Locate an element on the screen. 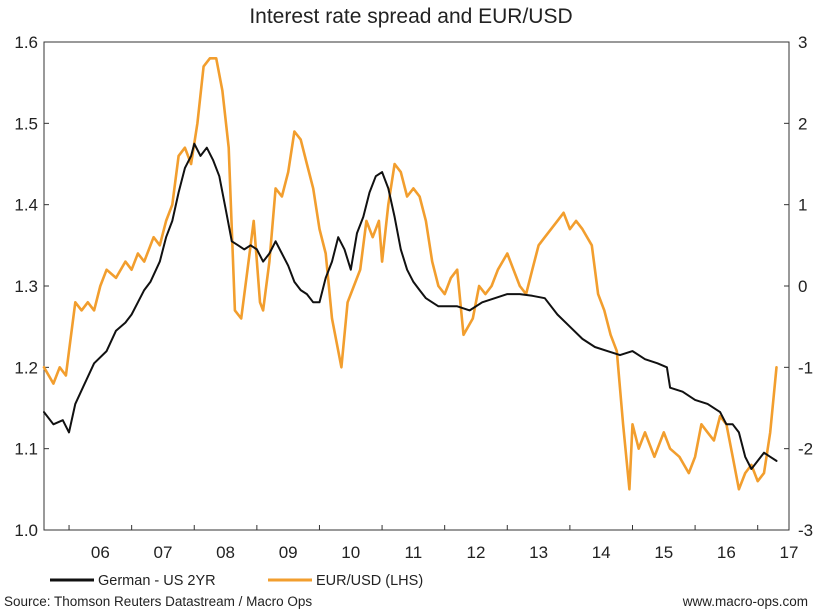 The width and height of the screenshot is (822, 615). legend-item-german-us-2yr: German - US 2YR is located at coordinates (133, 581).